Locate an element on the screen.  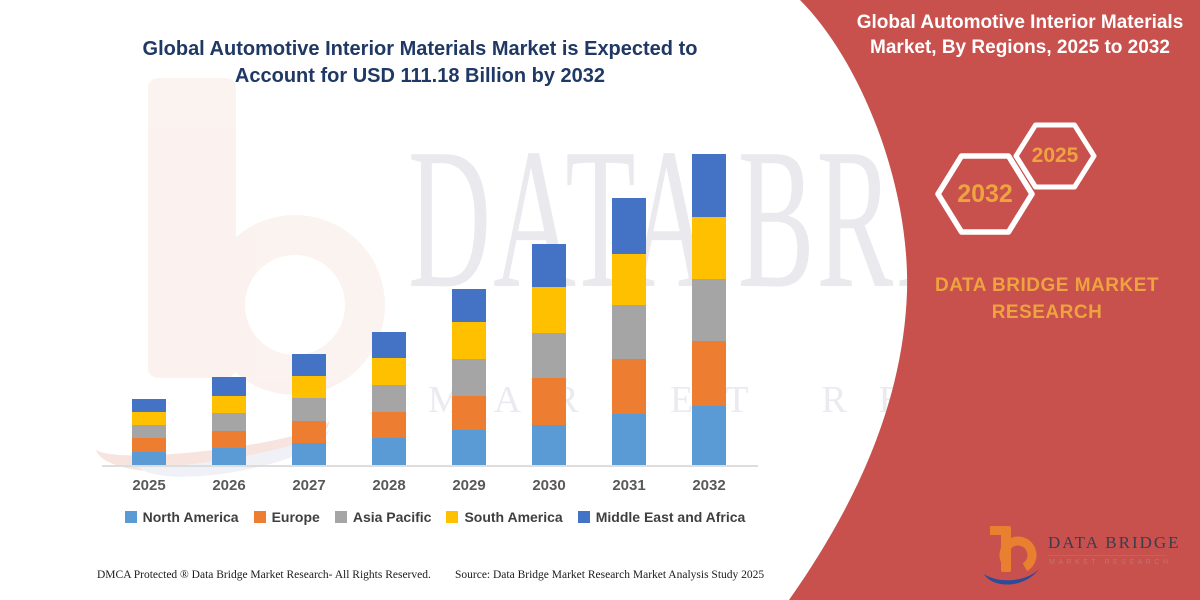
x-tick: 2030 is located at coordinates (549, 485).